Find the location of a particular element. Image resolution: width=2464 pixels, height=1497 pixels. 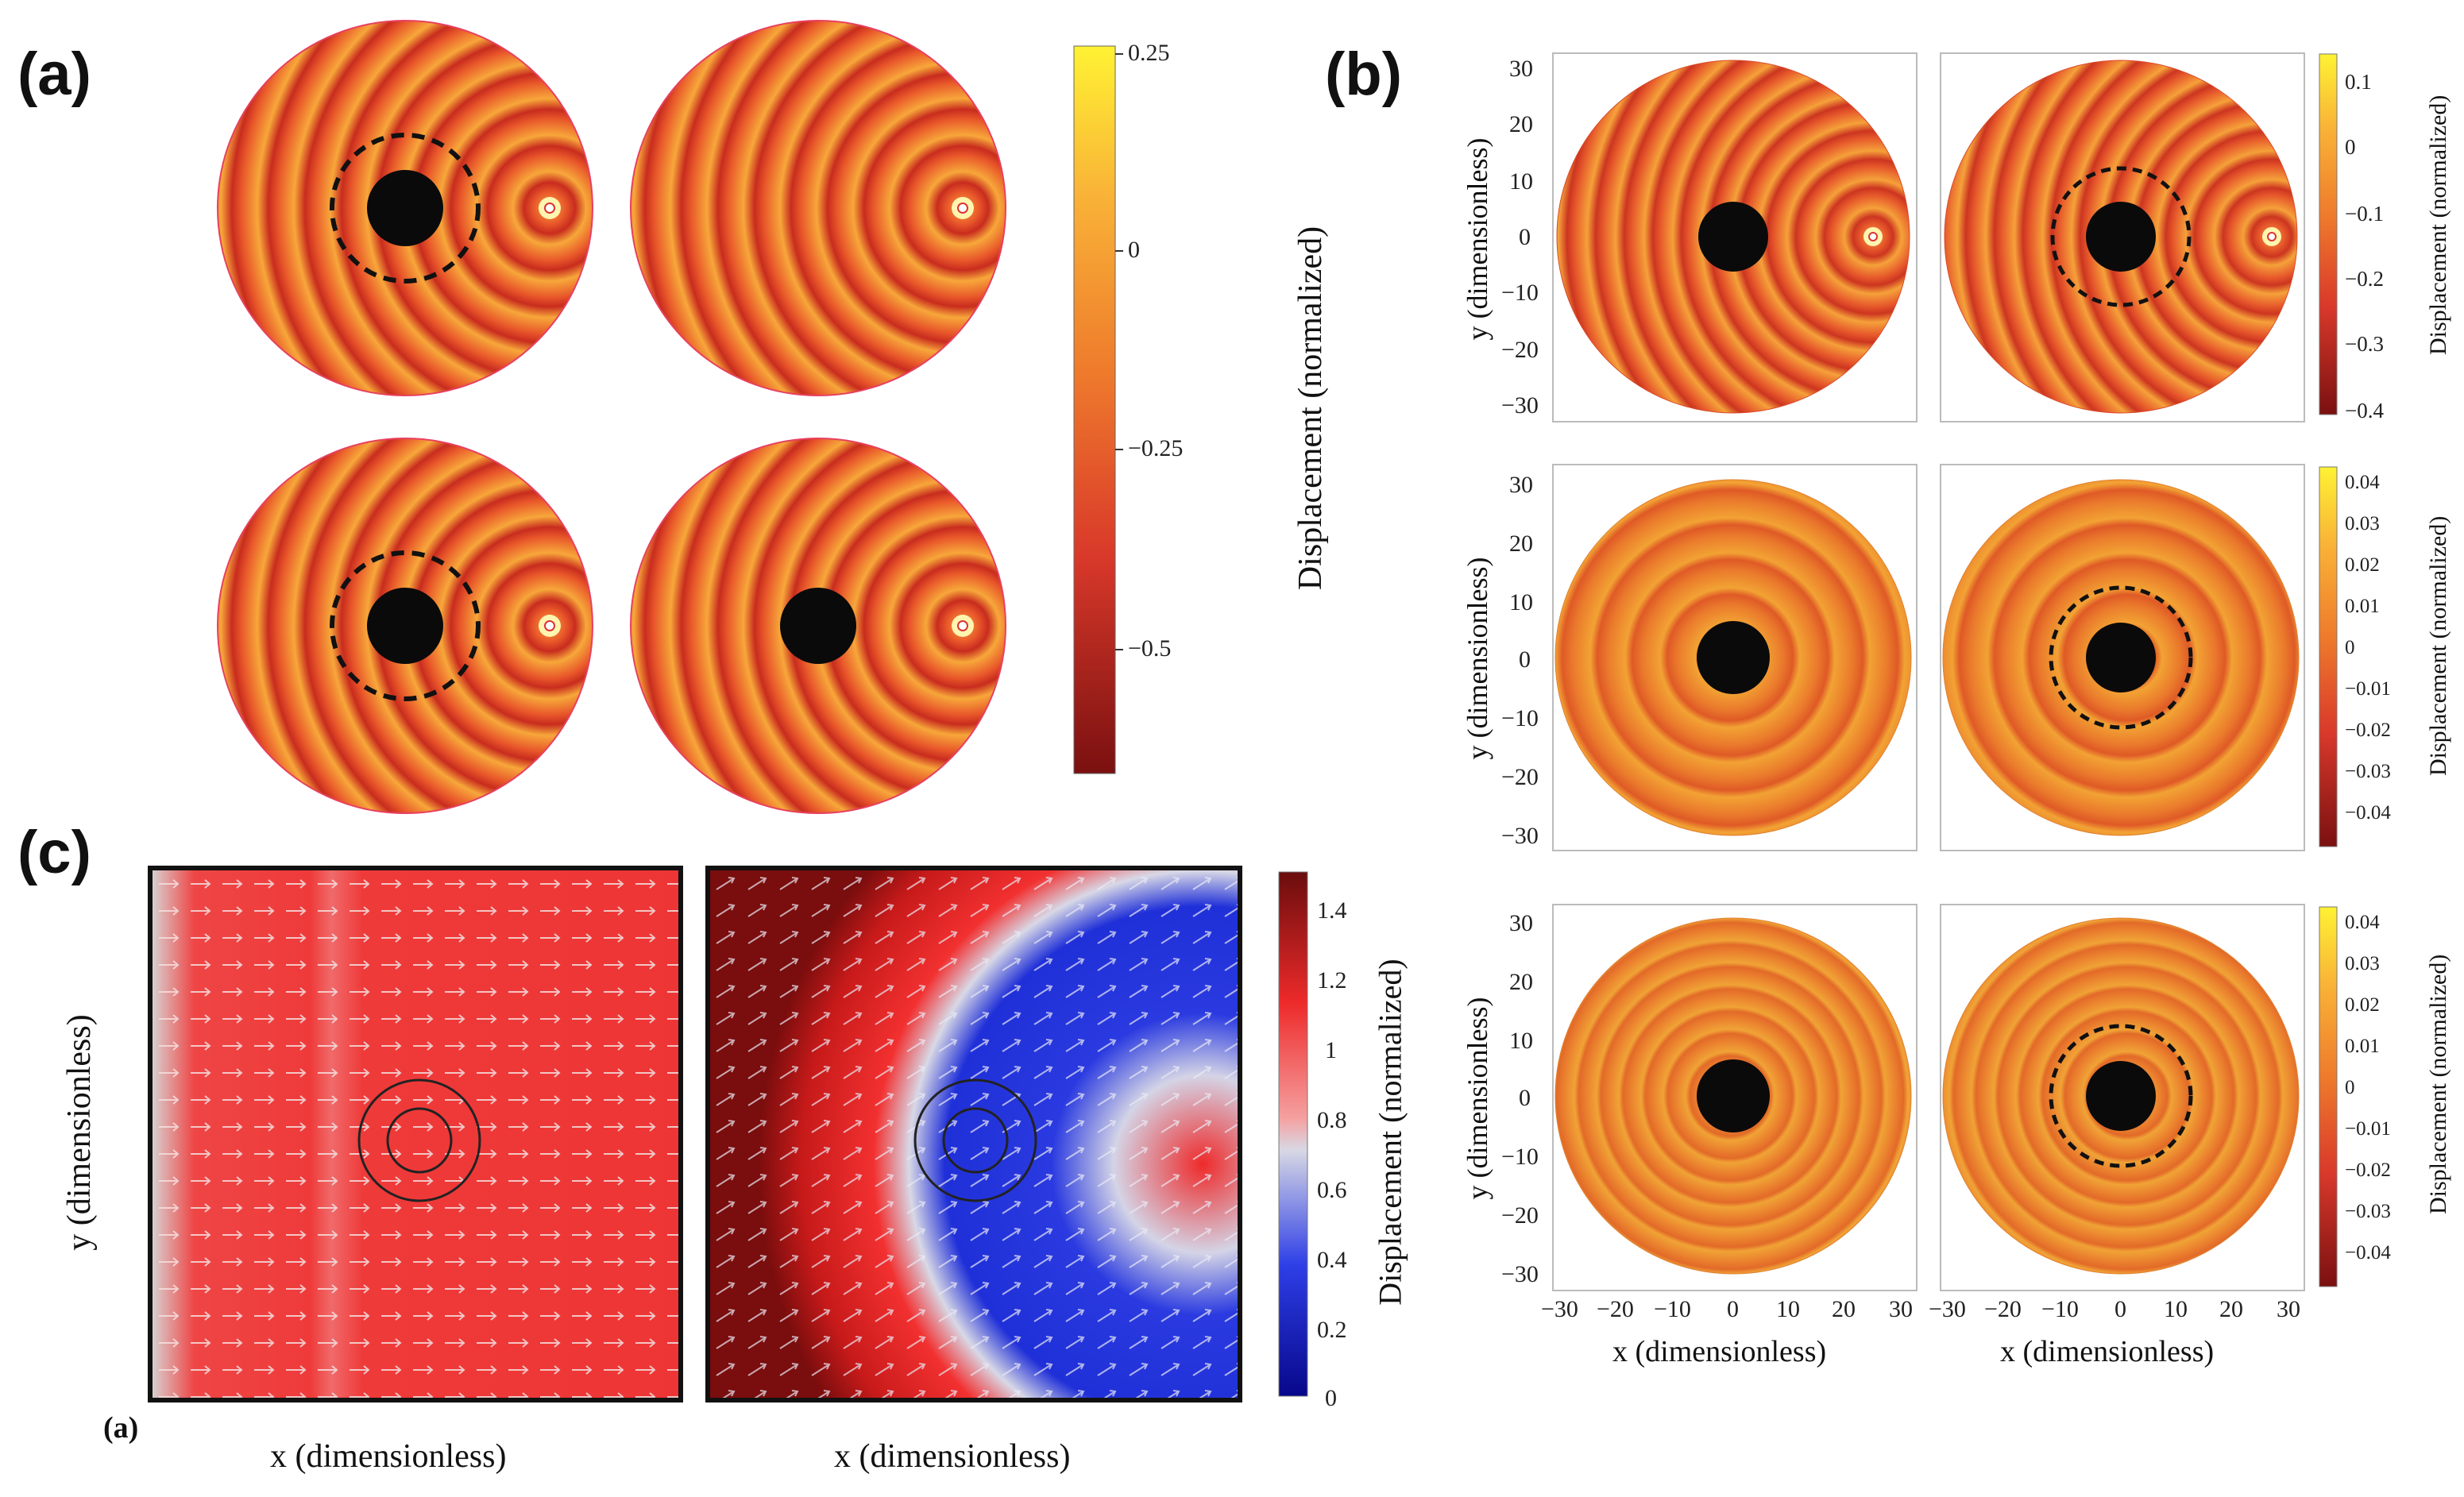

b-colorbar-r3 is located at coordinates (2328, 1096).